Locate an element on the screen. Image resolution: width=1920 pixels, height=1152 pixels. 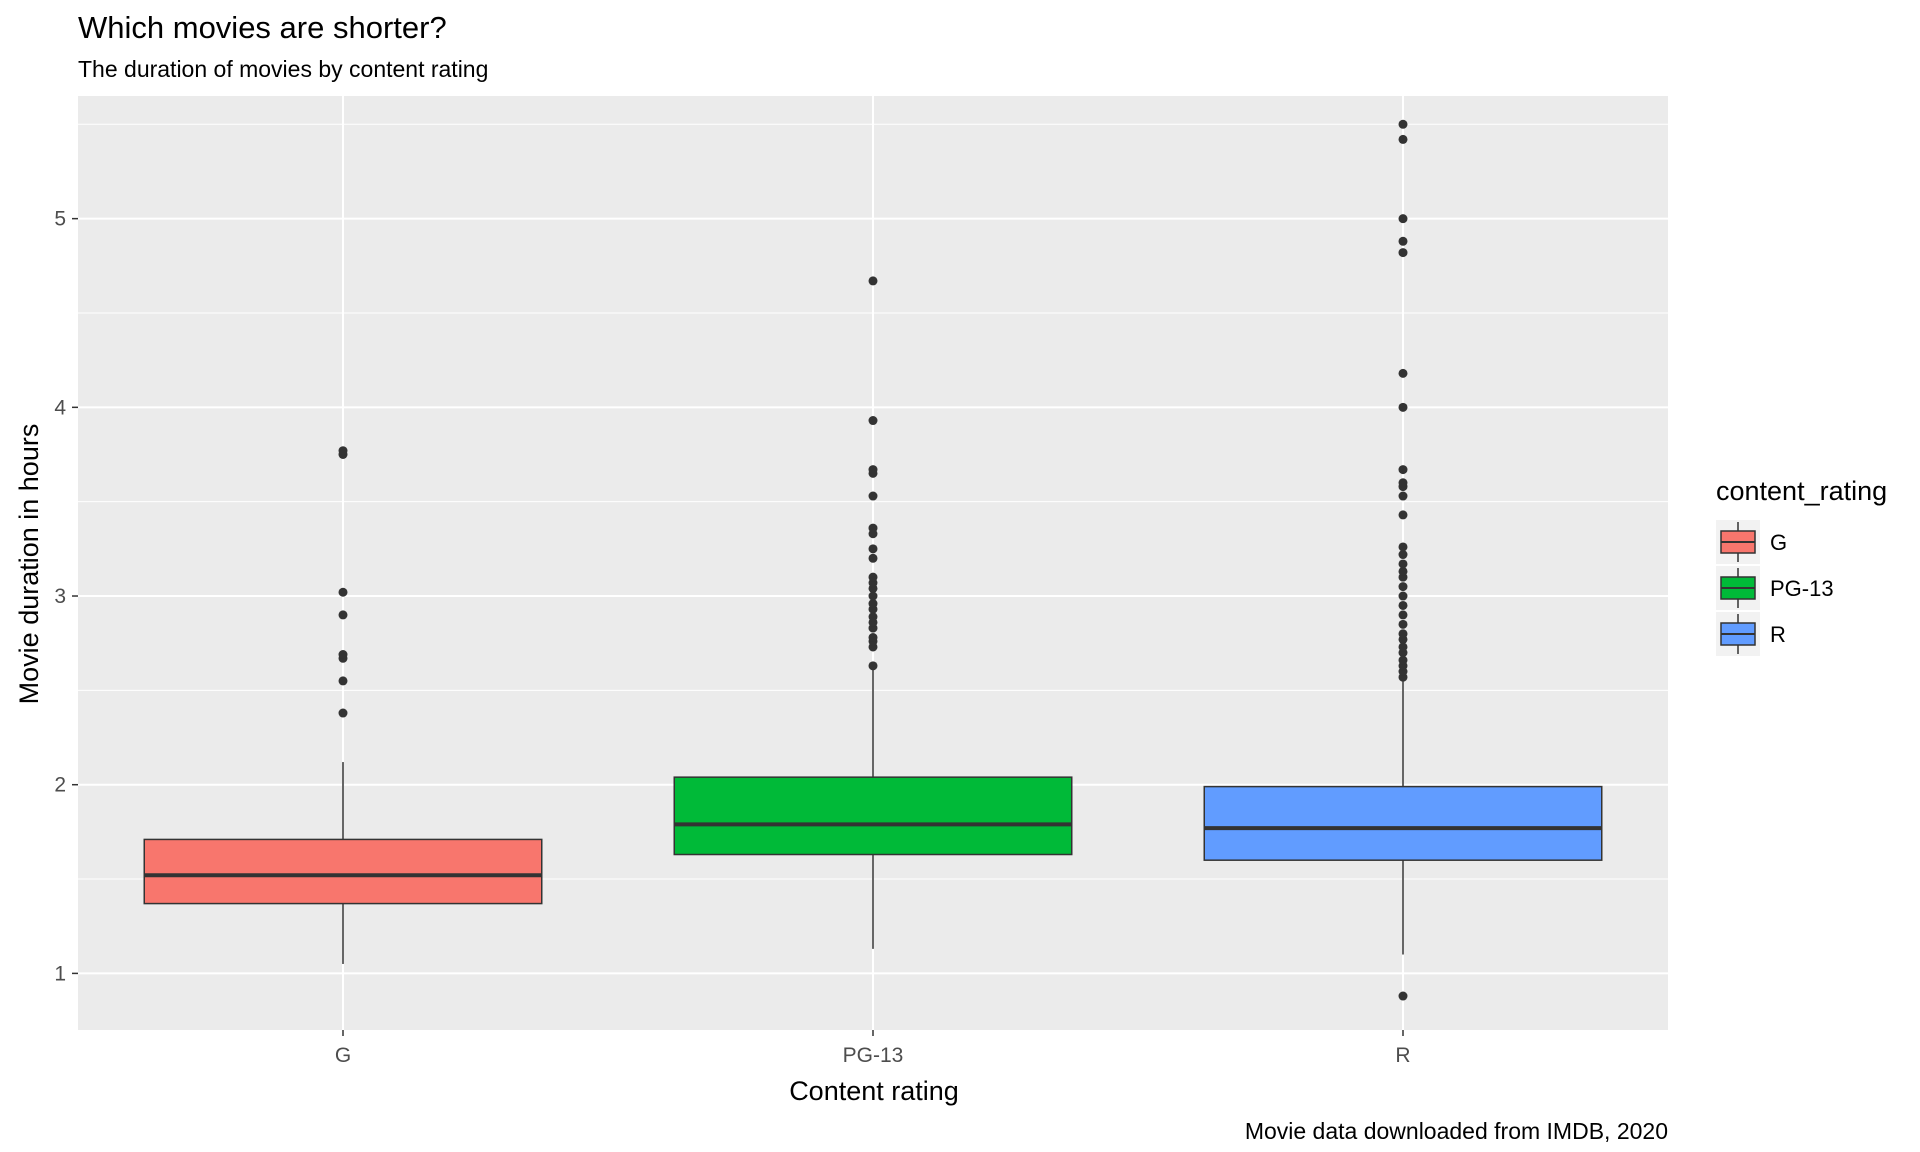
y-tick-label: 5 is located at coordinates (60, 219).